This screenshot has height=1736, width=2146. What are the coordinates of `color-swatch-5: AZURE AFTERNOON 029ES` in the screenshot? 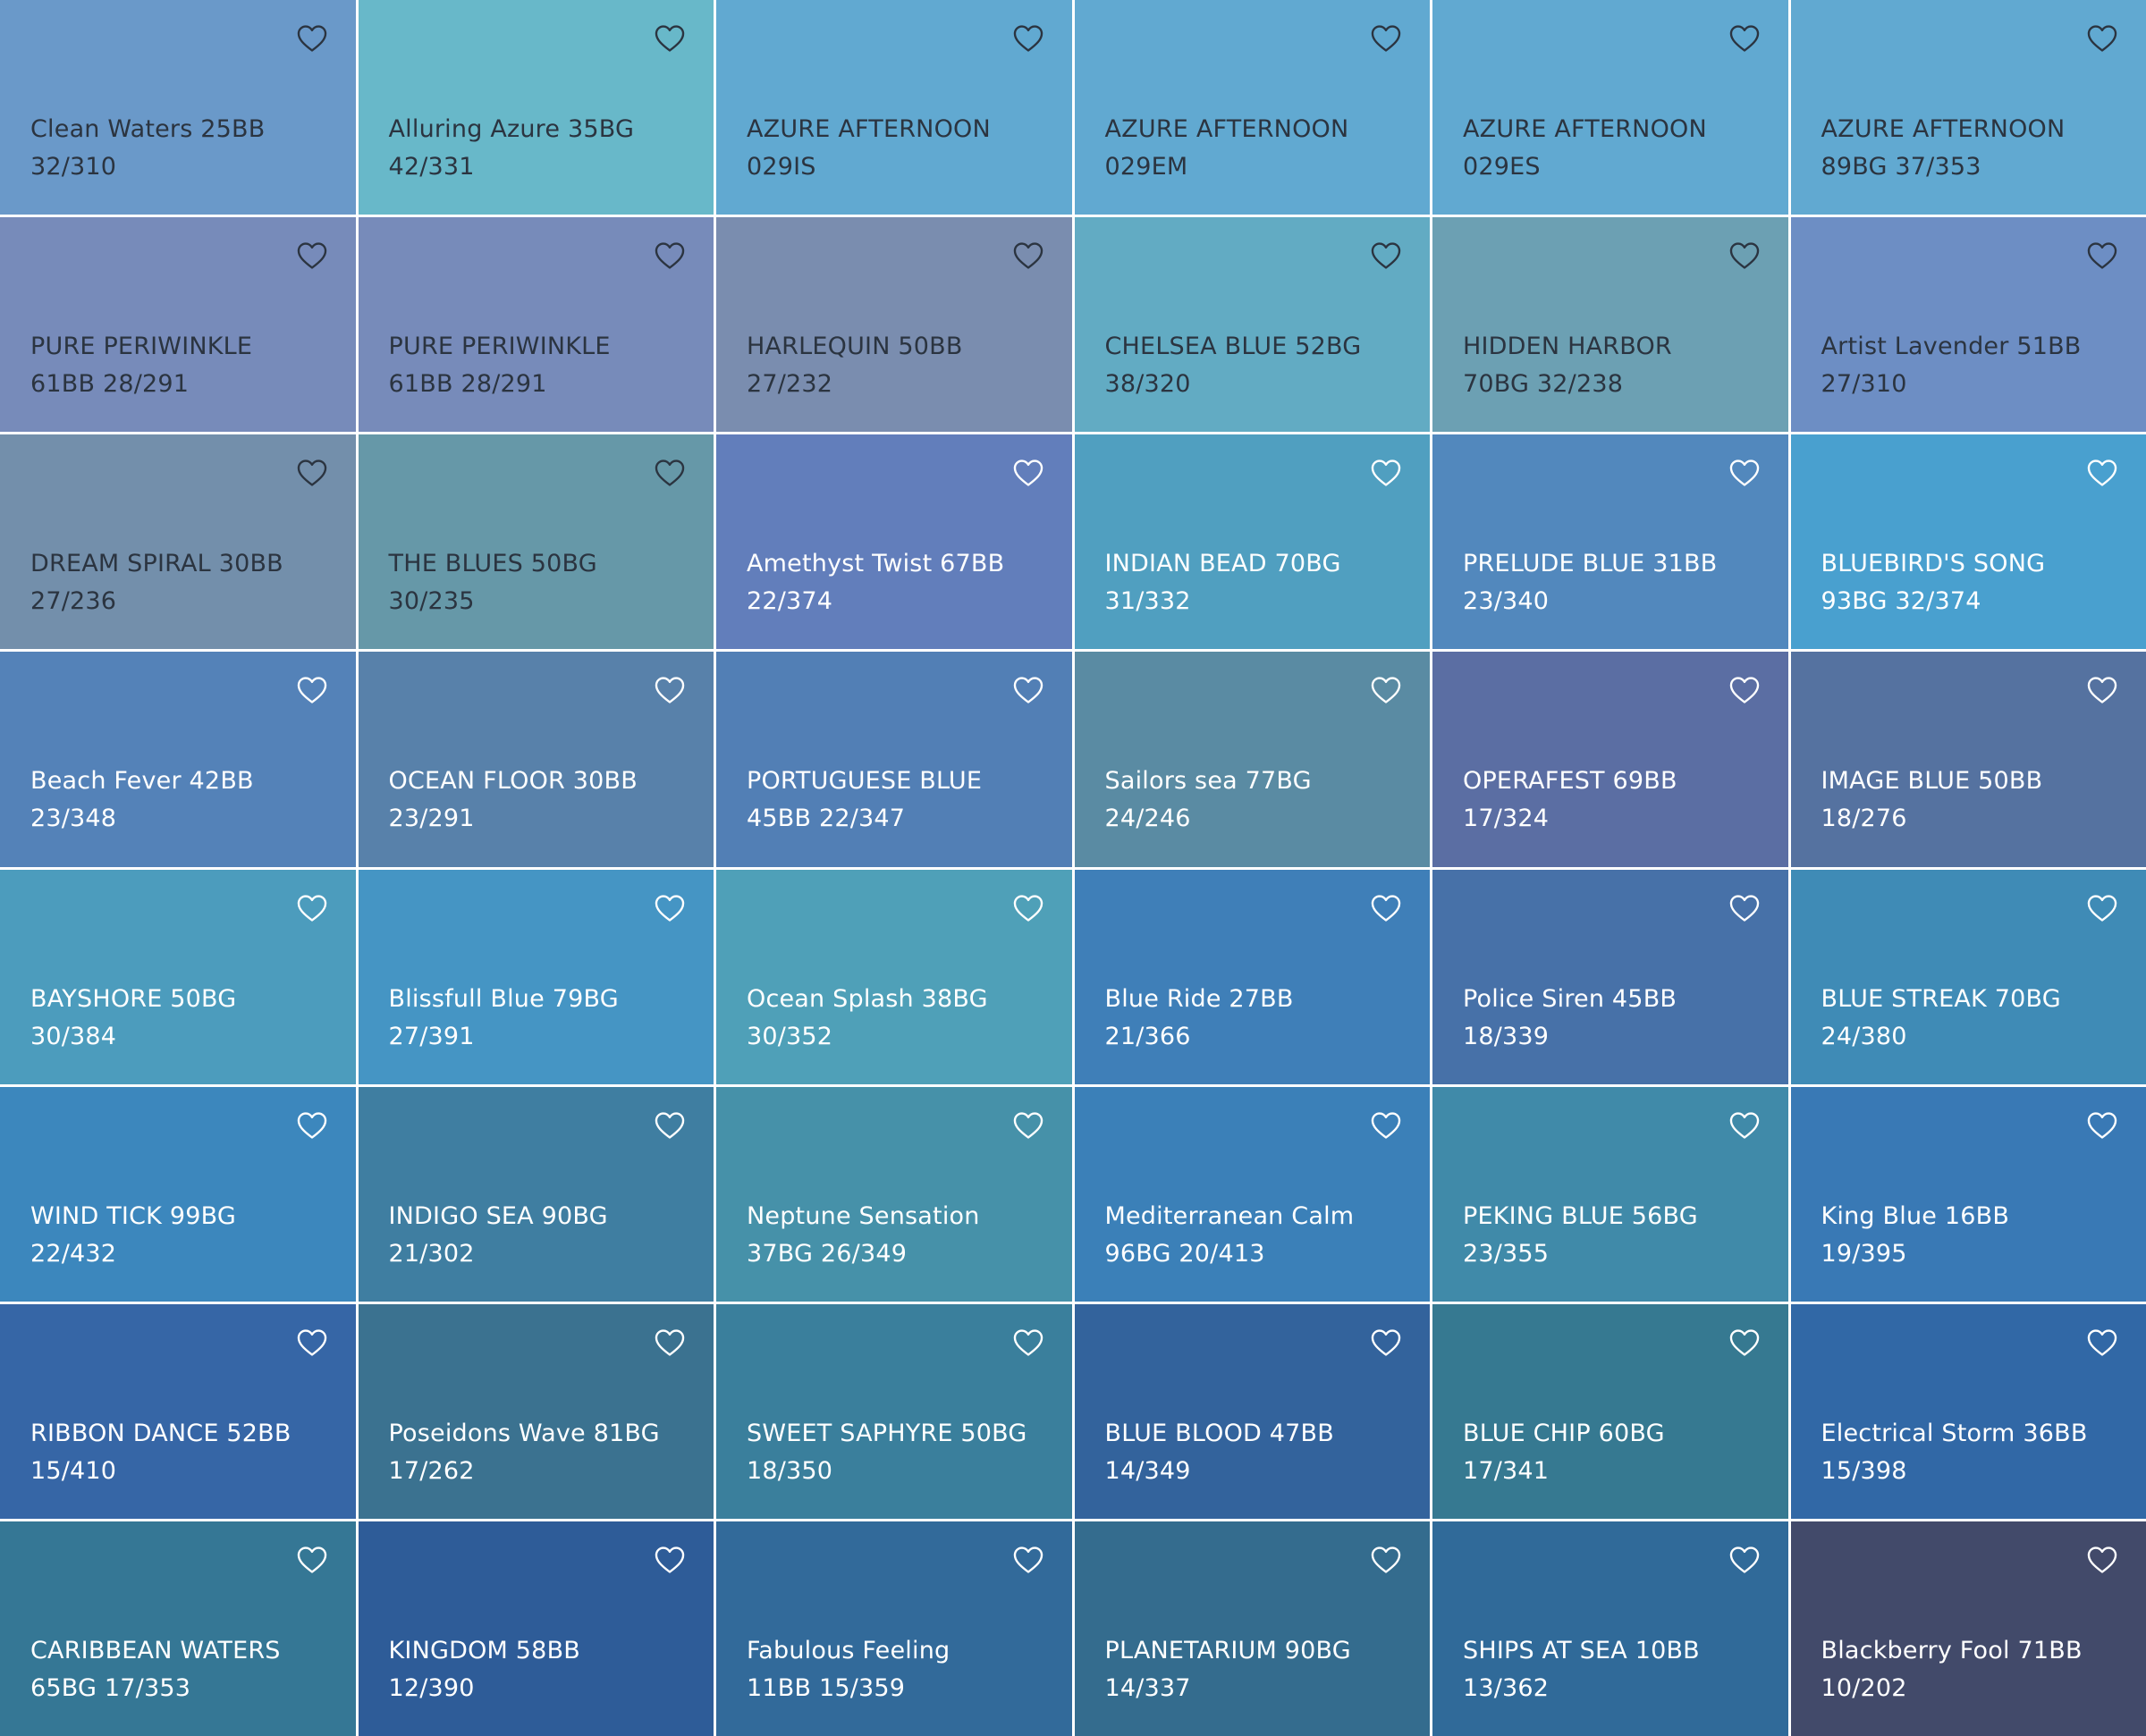 It's located at (1610, 107).